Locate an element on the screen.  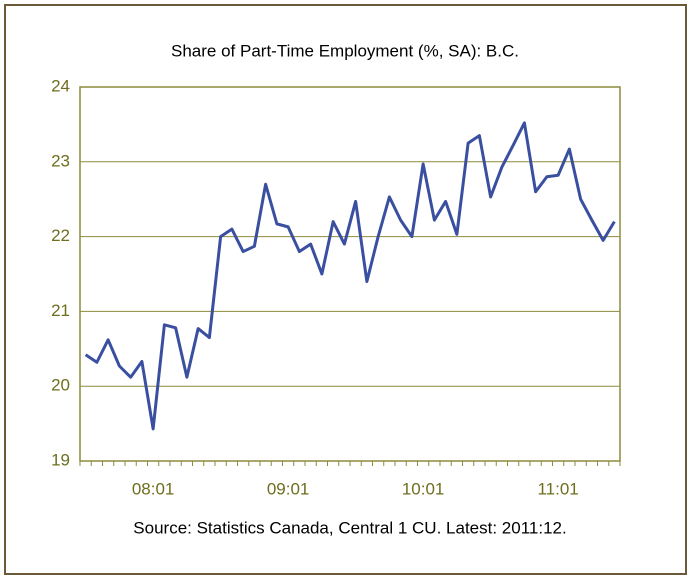
y-tick-label: 22 is located at coordinates (60, 235).